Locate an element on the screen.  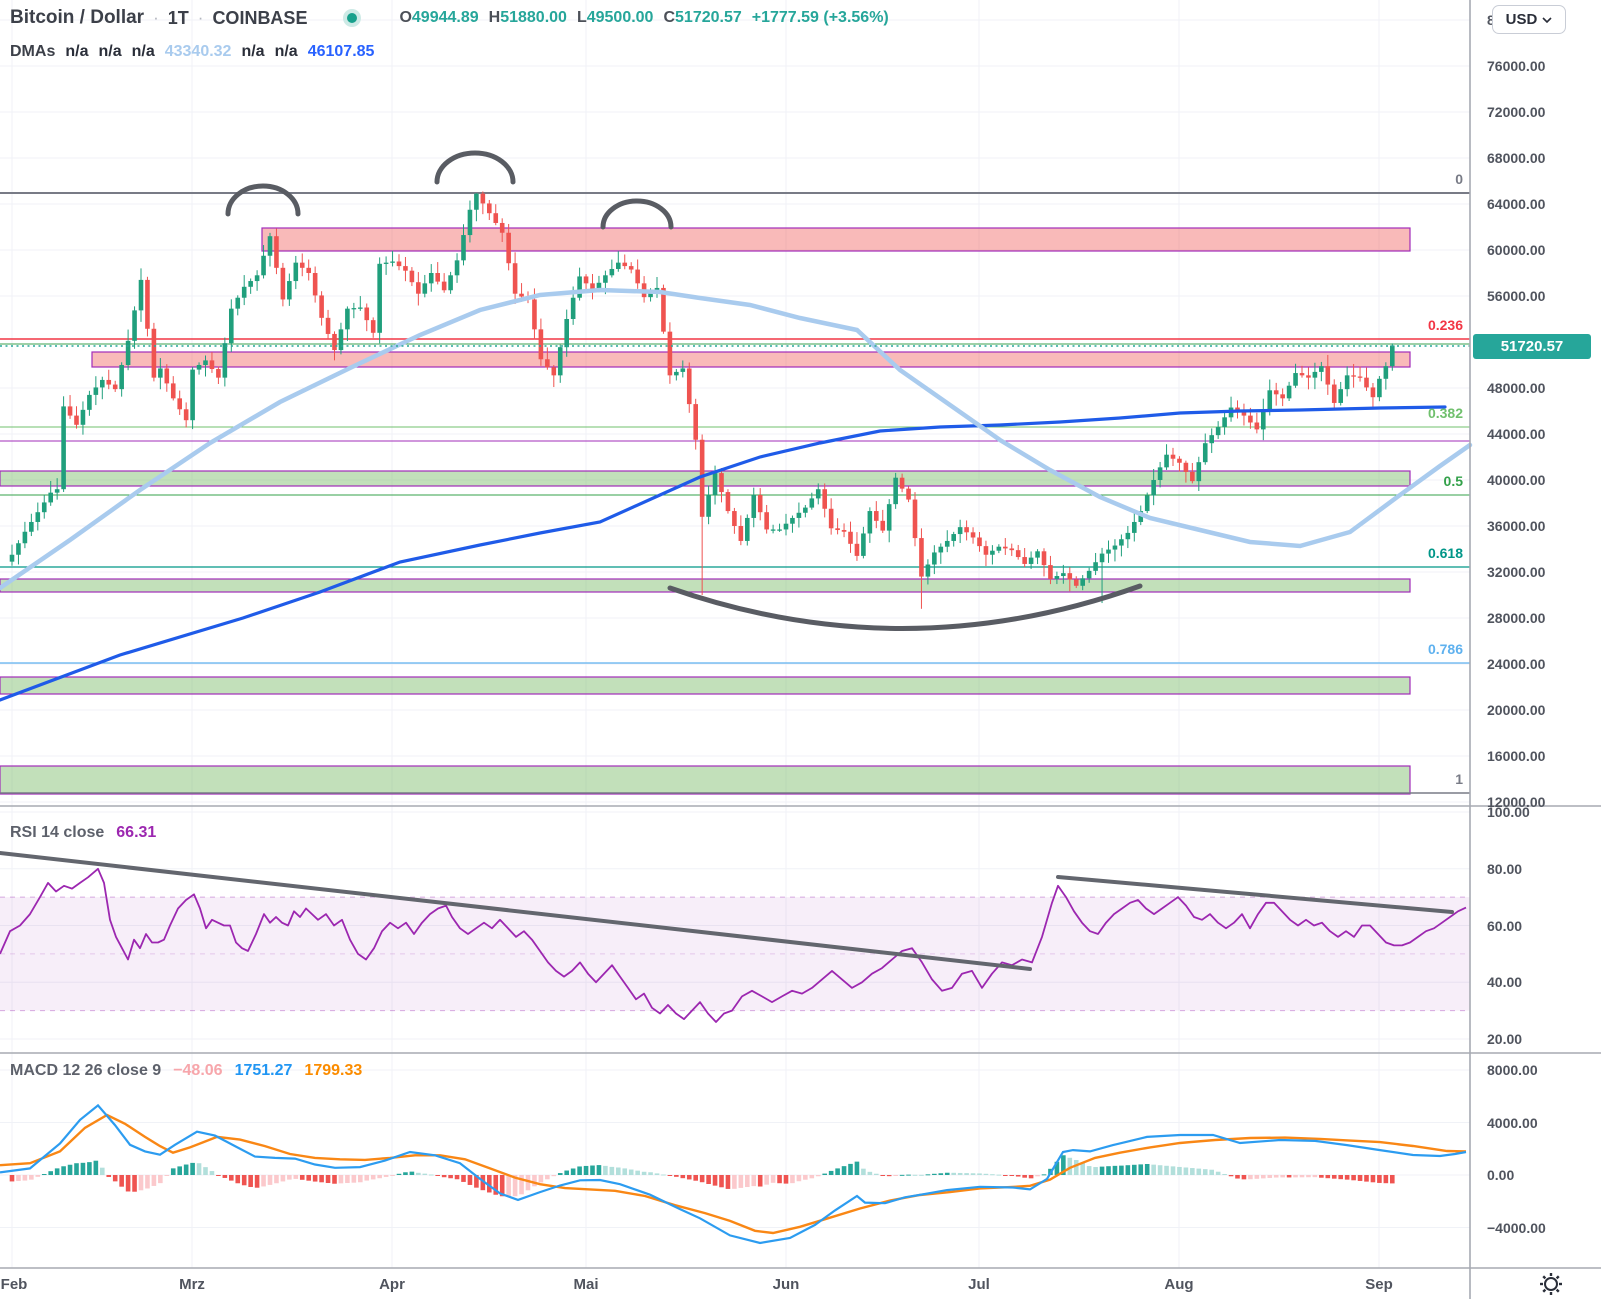
fib-level-label: 1 is located at coordinates (1459, 779).